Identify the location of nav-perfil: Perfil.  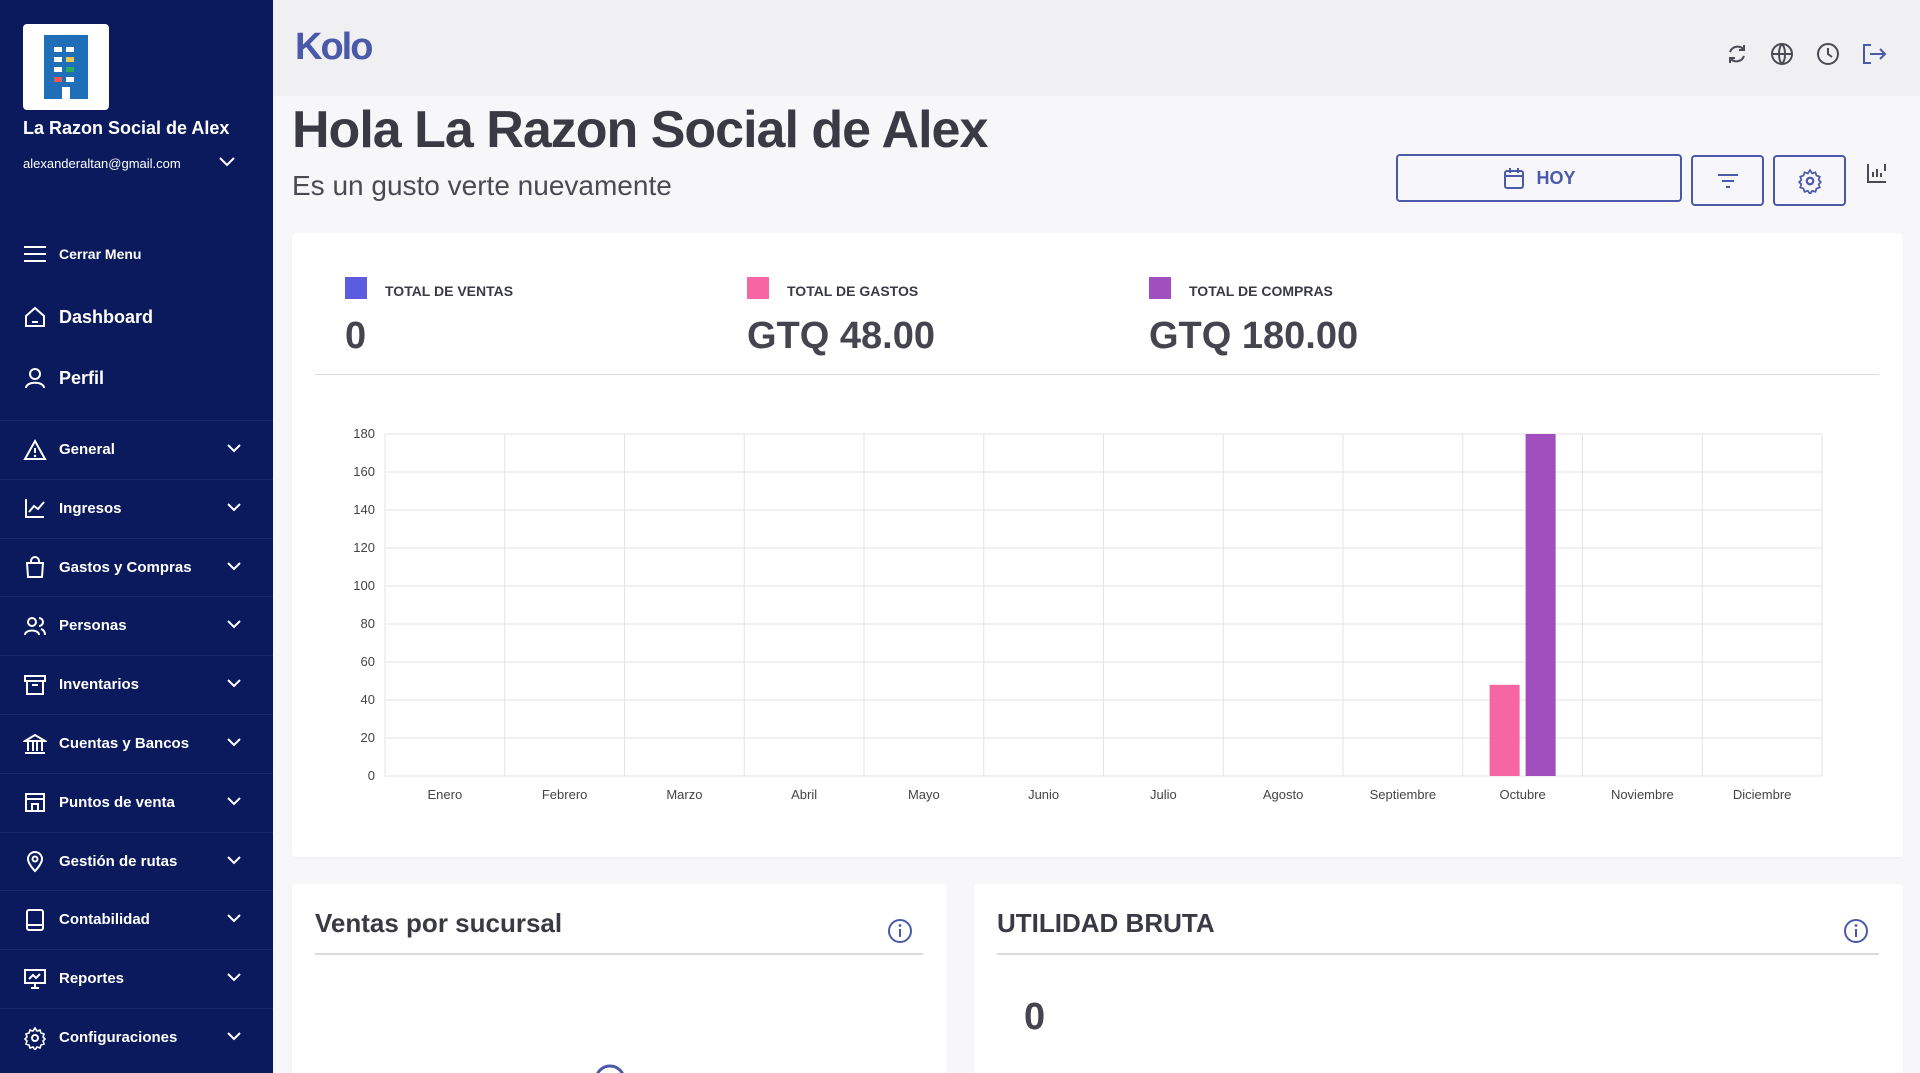
(63, 378).